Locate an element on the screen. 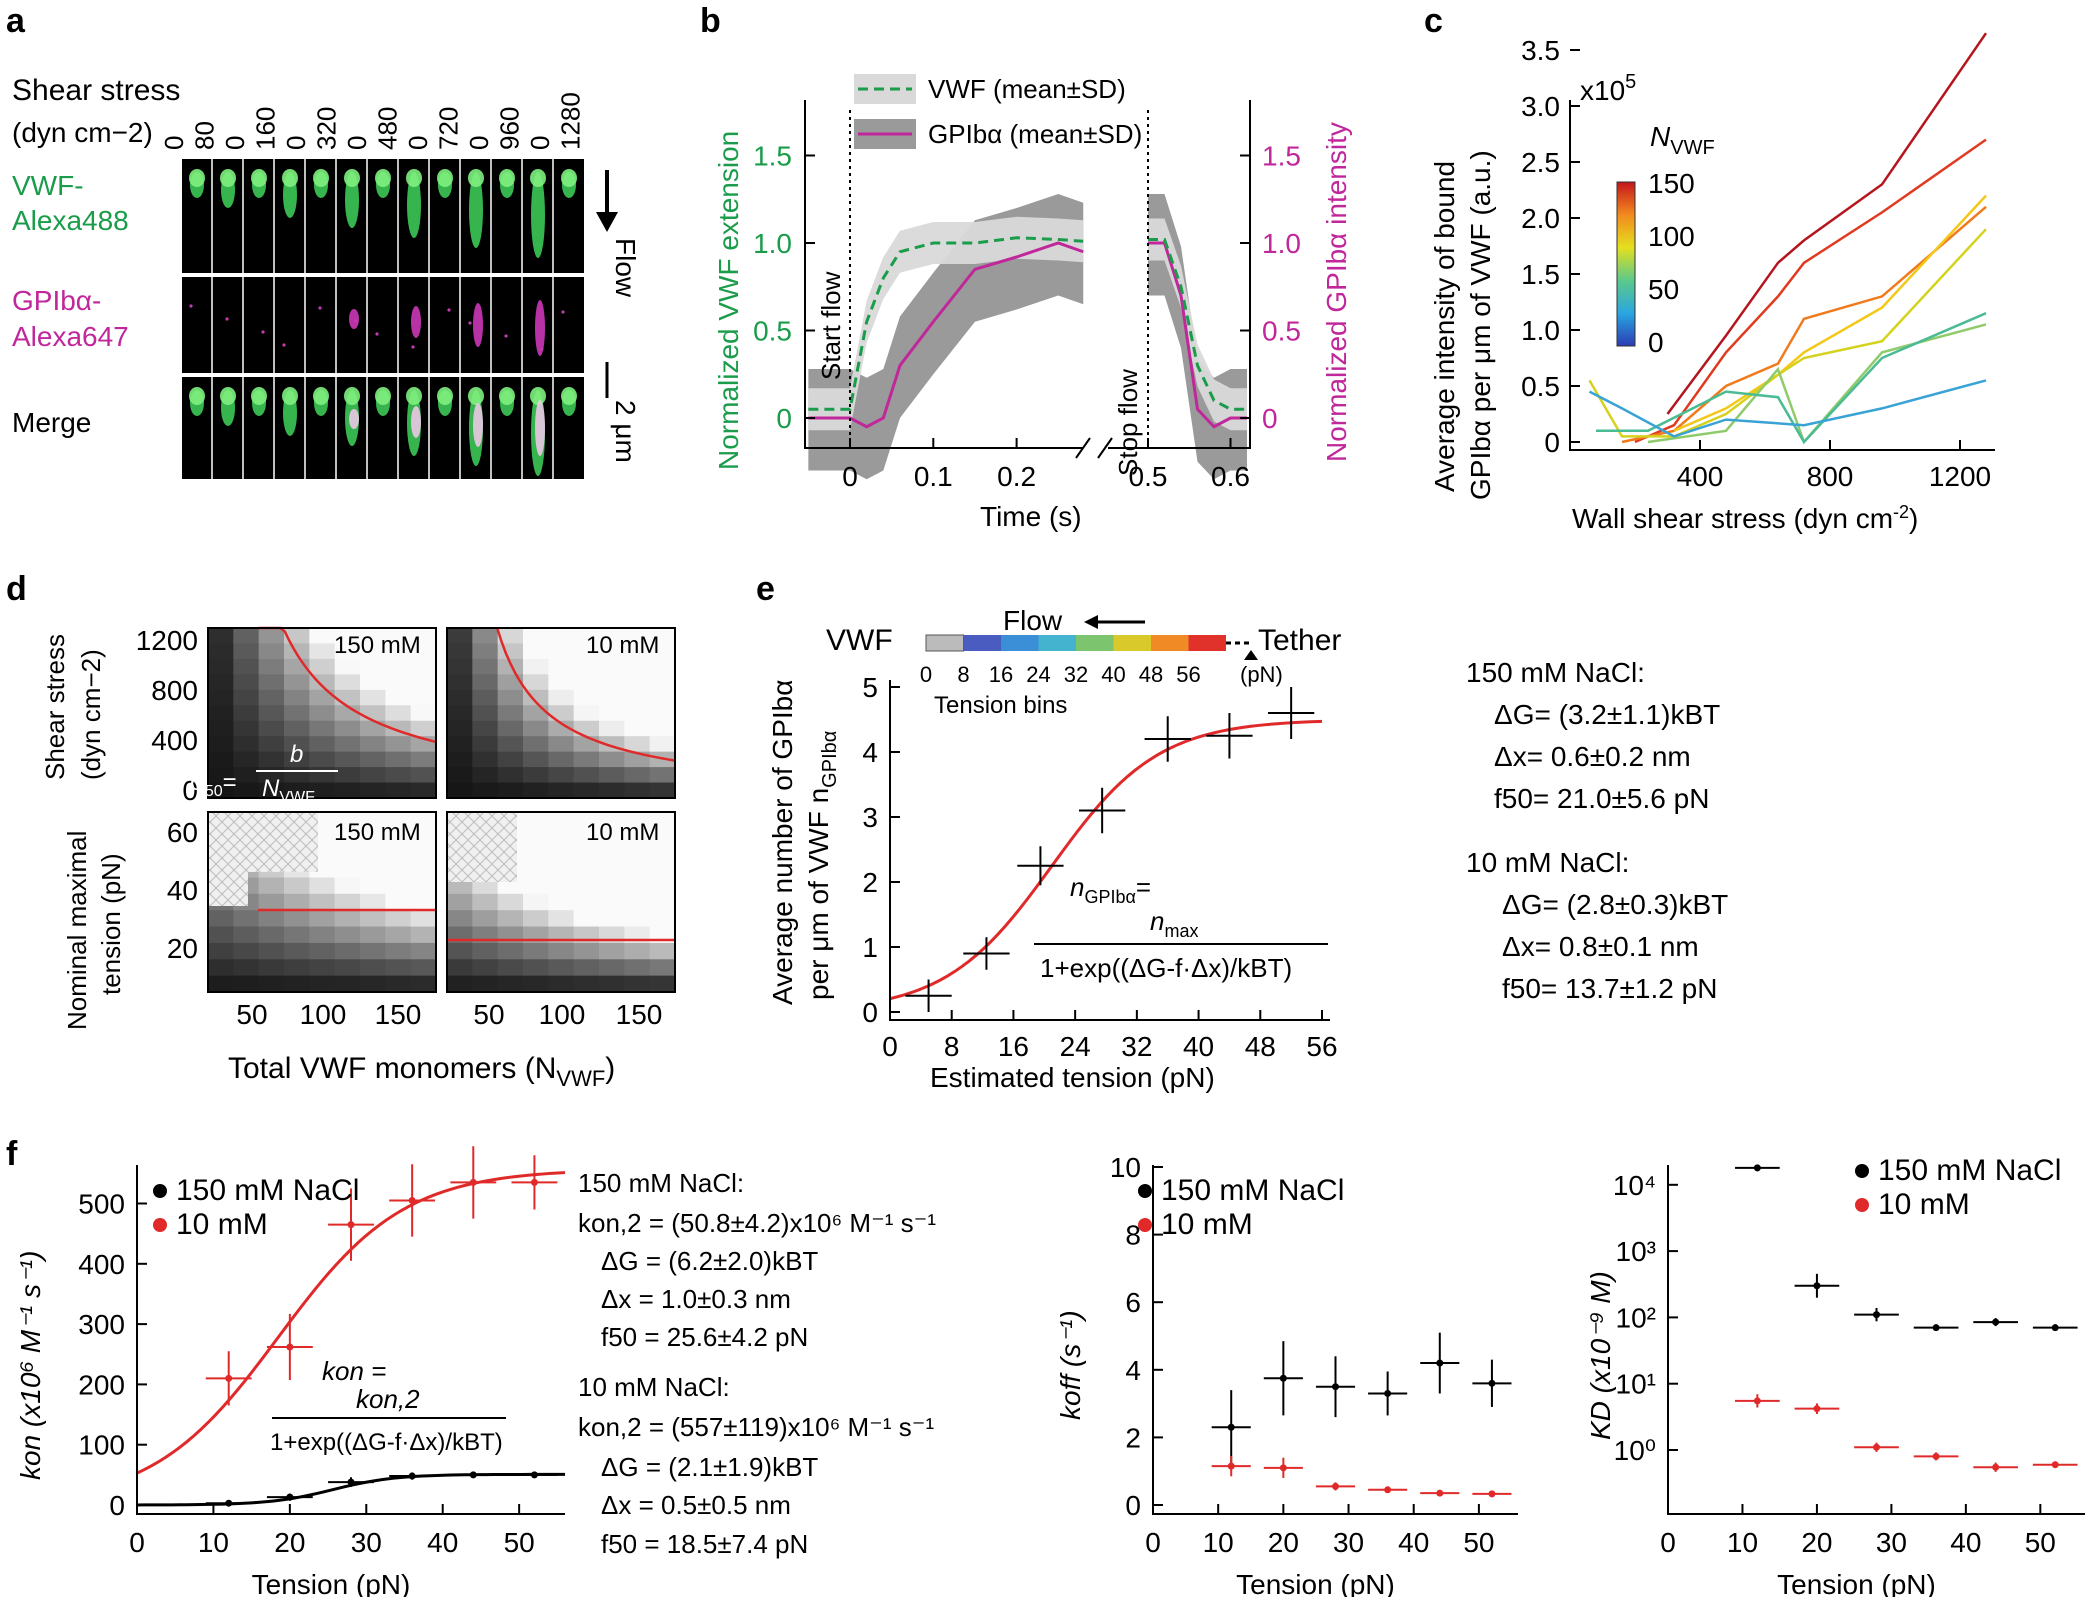 The height and width of the screenshot is (1597, 2100). f-xtick-label: 40 is located at coordinates (1413, 1542).